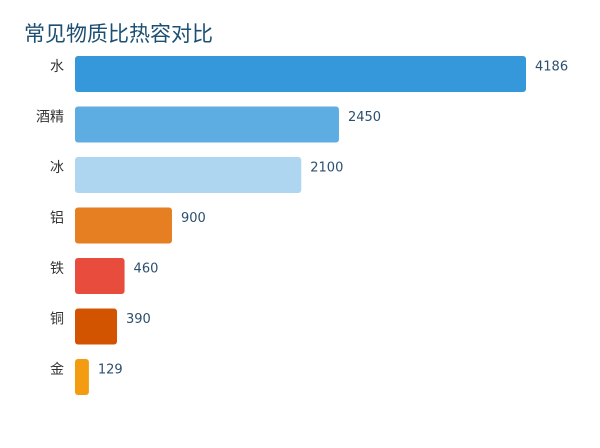 The image size is (600, 448). I want to click on bar-铝, so click(123, 225).